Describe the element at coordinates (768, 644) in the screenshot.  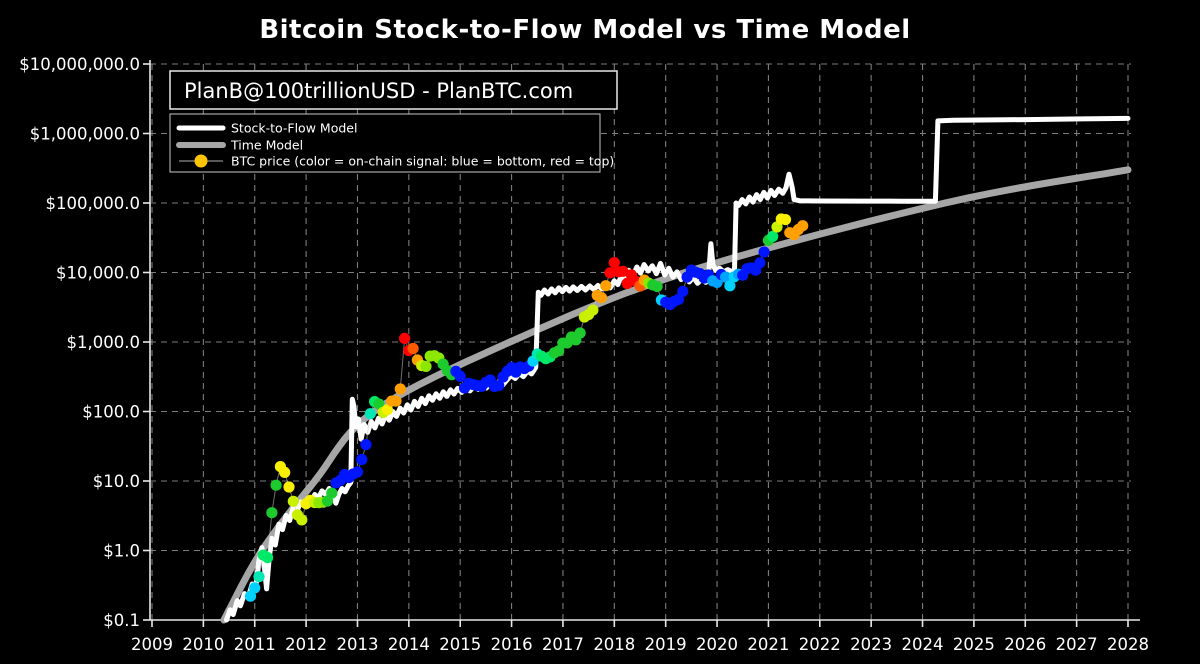
I see `x-tick-label: 2021` at that location.